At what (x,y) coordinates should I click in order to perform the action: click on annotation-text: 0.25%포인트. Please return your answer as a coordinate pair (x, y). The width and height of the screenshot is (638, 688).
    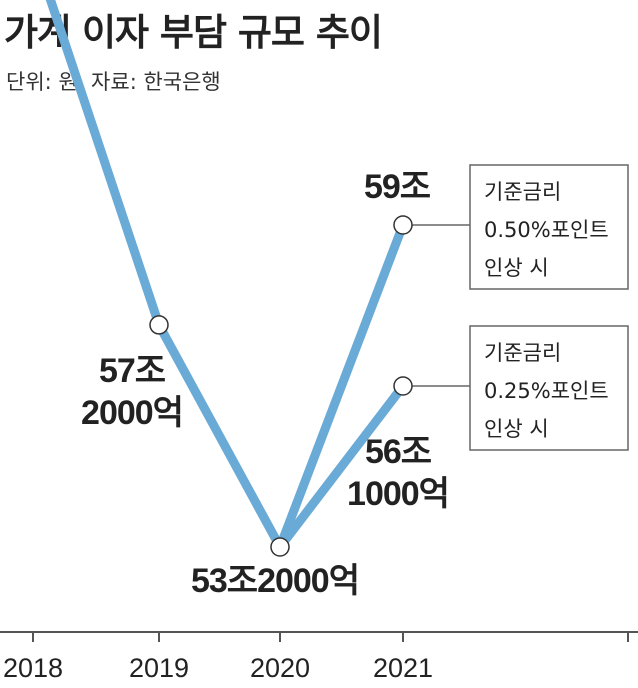
    Looking at the image, I should click on (546, 391).